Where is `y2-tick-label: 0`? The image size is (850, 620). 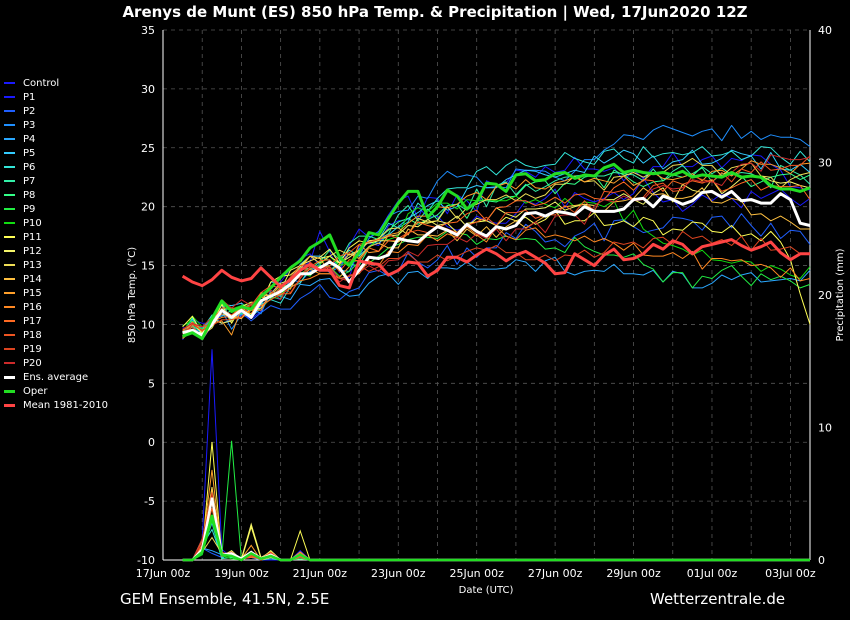
y2-tick-label: 0 is located at coordinates (821, 560).